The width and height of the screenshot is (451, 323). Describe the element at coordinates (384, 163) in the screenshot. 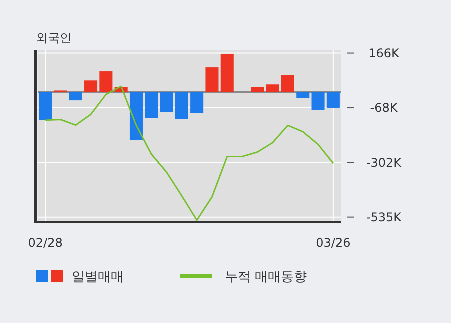

I see `y-tick-label: -302K` at that location.